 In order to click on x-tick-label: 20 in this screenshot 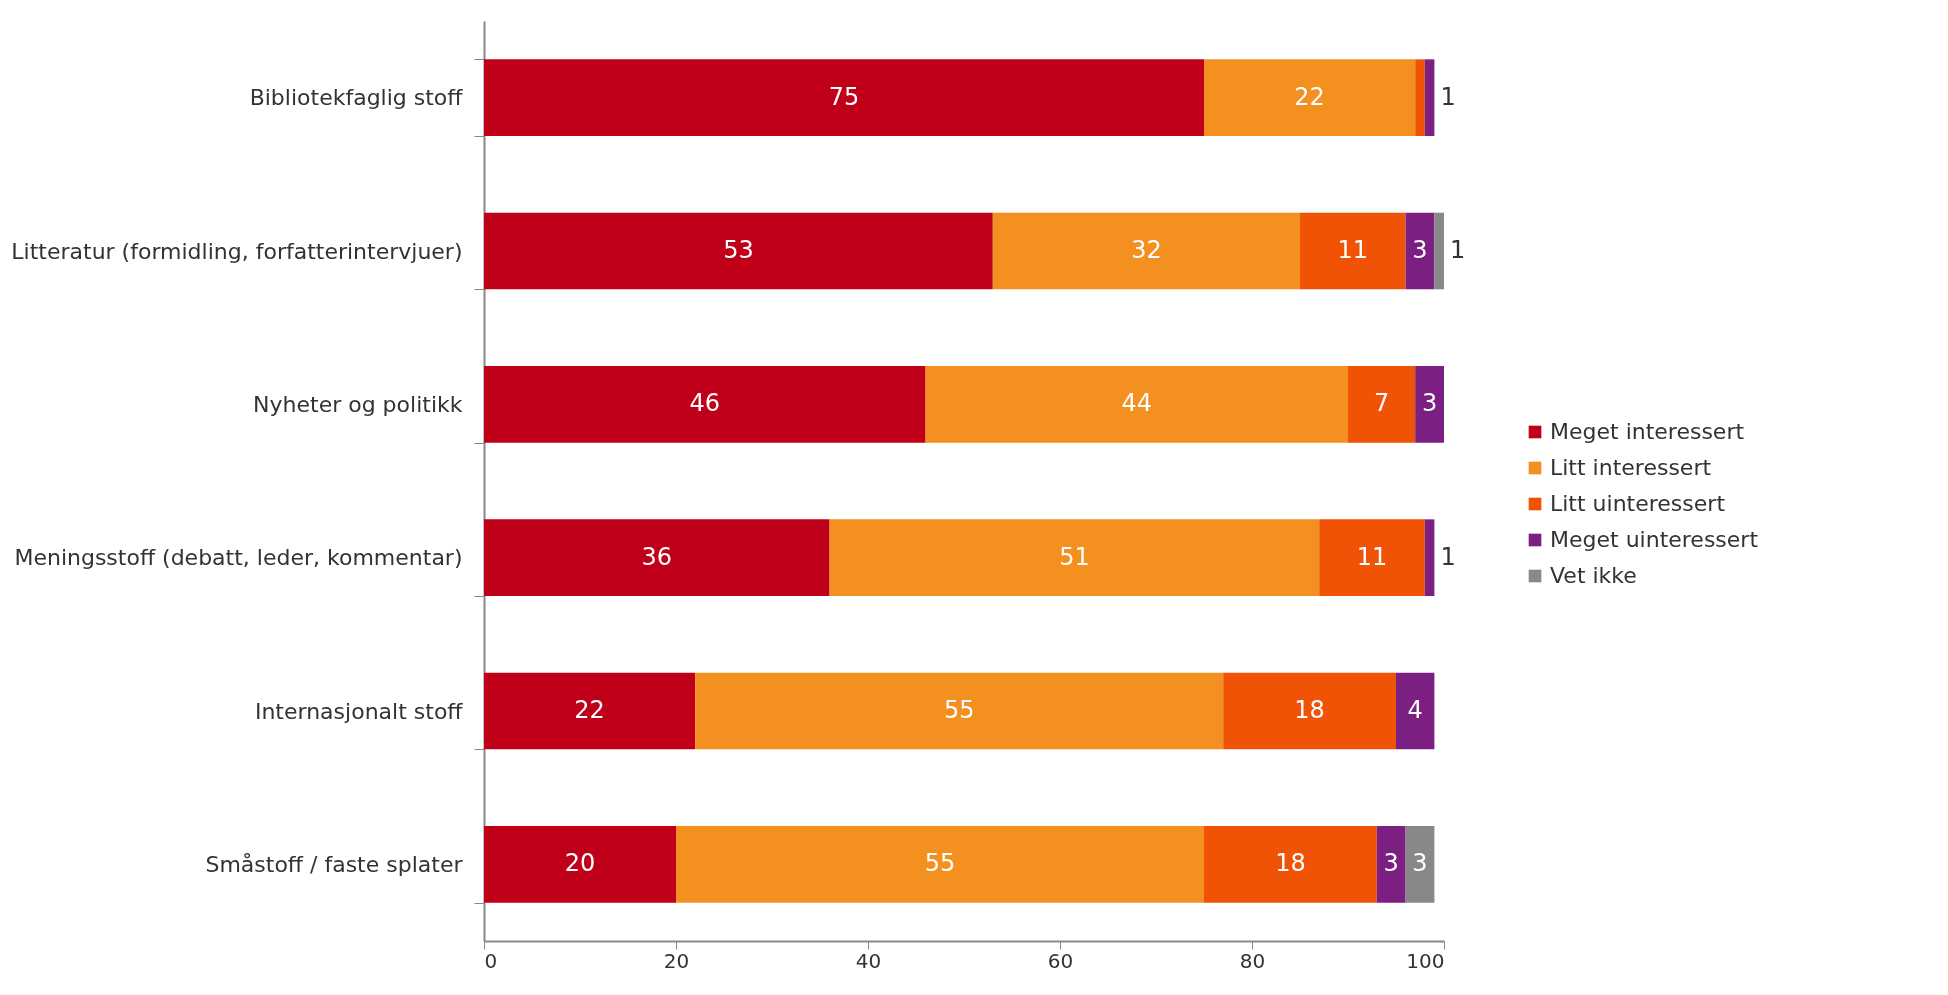, I will do `click(676, 960)`.